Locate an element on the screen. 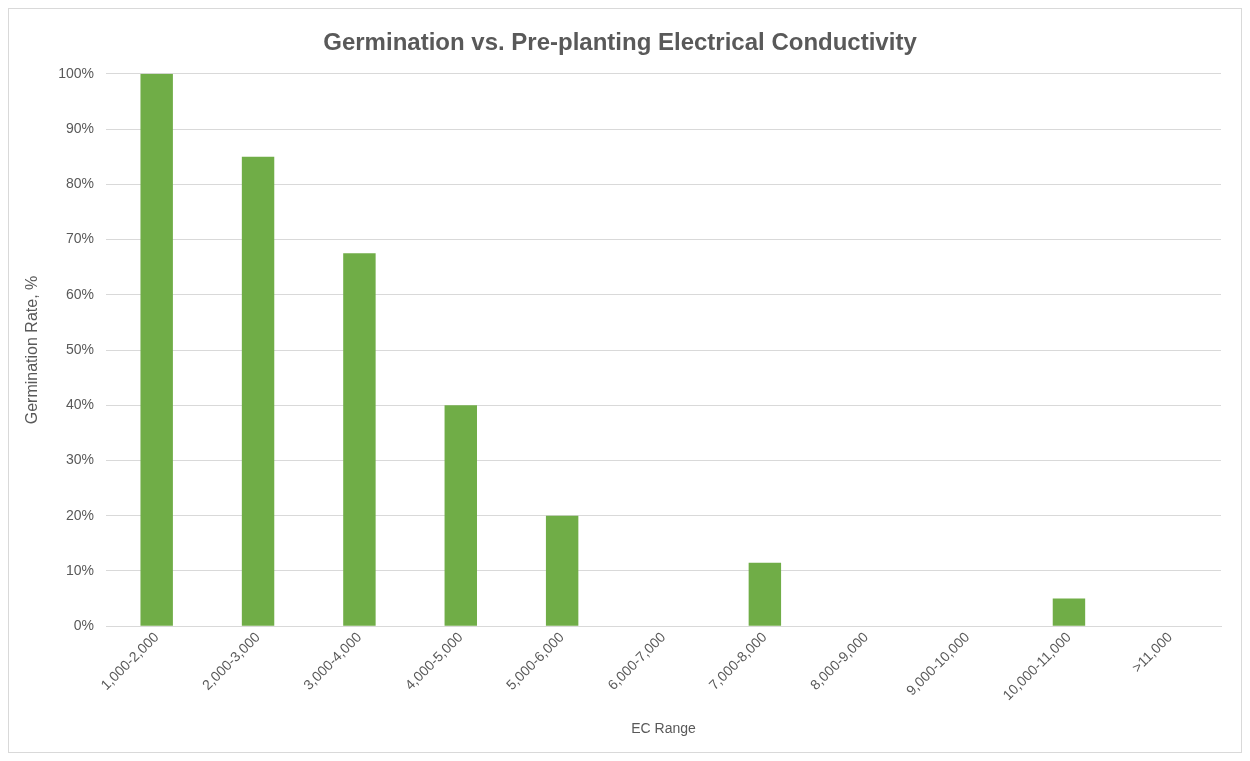  y-tick-label: 70% is located at coordinates (80, 238).